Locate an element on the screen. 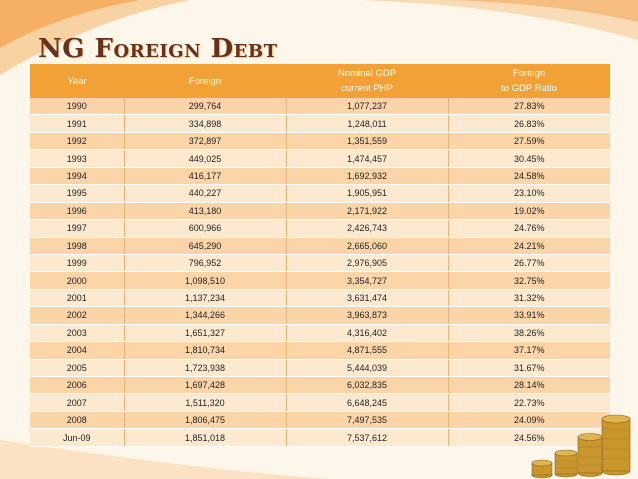 This screenshot has height=479, width=638. header-ratio-line1: Foreign is located at coordinates (529, 73).